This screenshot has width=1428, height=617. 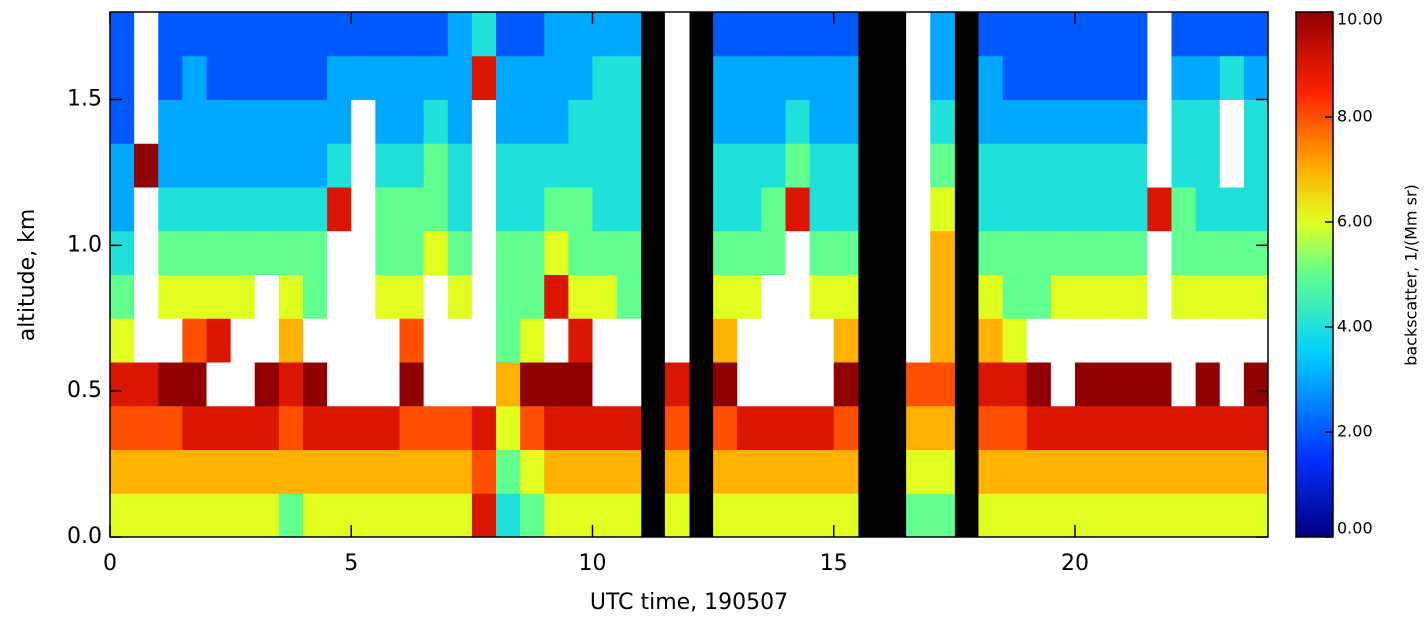 I want to click on y-tick-label: 1.0, so click(x=84, y=244).